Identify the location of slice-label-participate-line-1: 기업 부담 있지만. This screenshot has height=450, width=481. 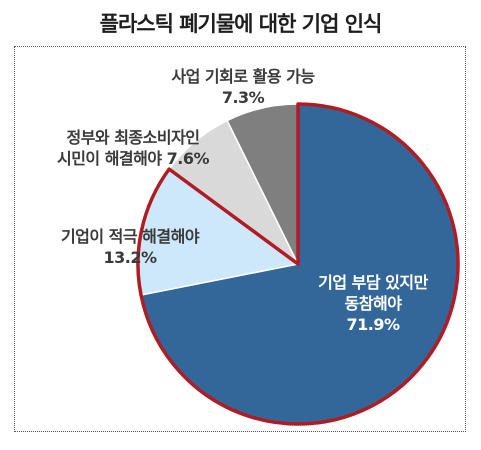
(373, 282).